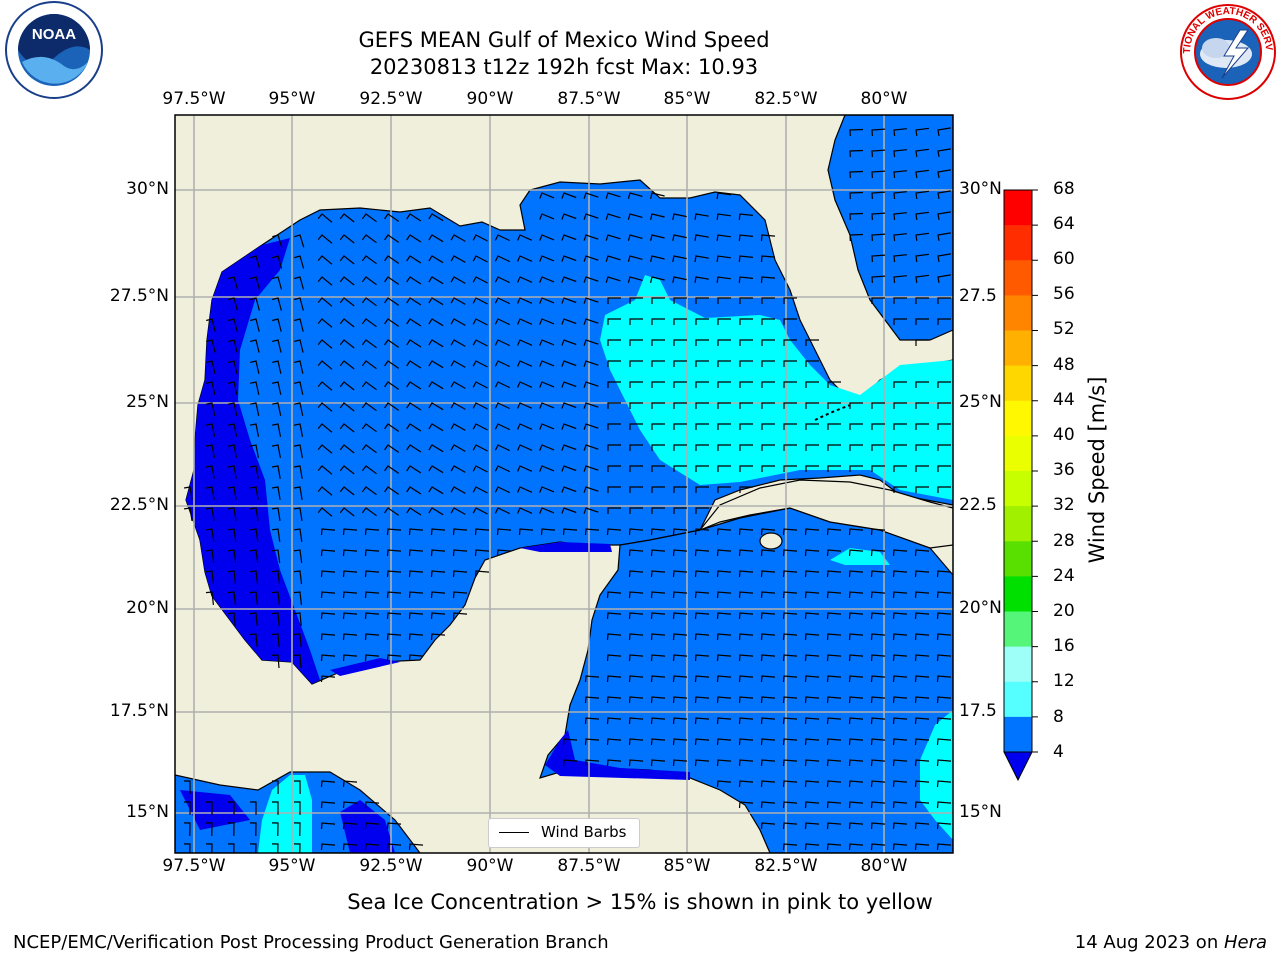 This screenshot has width=1280, height=960. What do you see at coordinates (194, 866) in the screenshot?
I see `lon-label-bottom: 97.5°W` at bounding box center [194, 866].